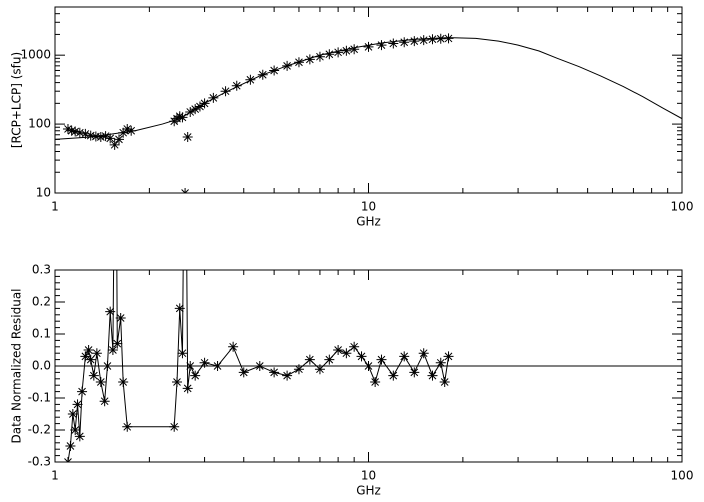 The width and height of the screenshot is (704, 502). Describe the element at coordinates (35, 55) in the screenshot. I see `y-tick-label: 1000` at that location.